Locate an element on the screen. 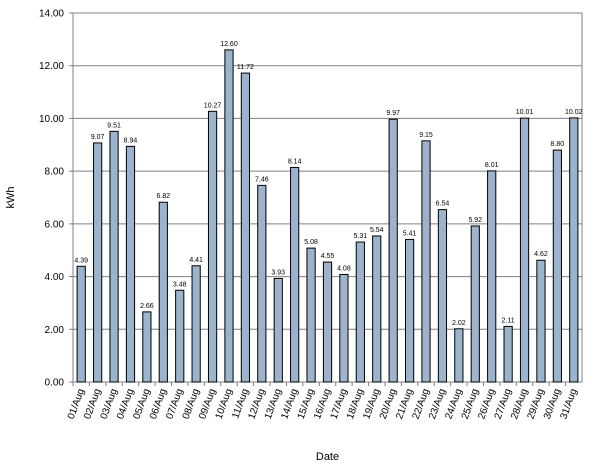  data-label: 8.01 is located at coordinates (492, 165).